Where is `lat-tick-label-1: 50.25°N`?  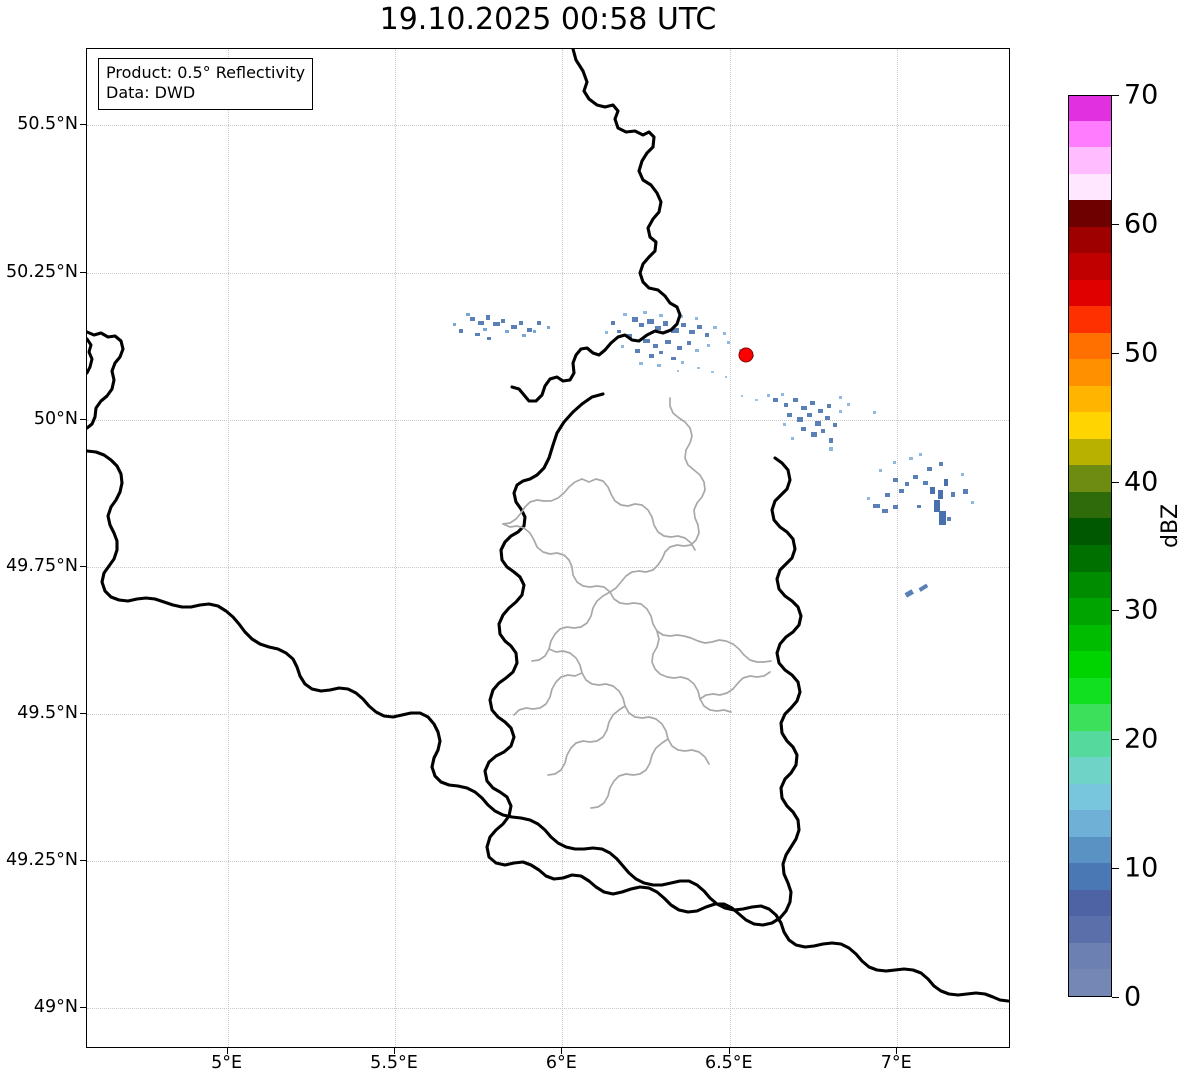 lat-tick-label-1: 50.25°N is located at coordinates (42, 271).